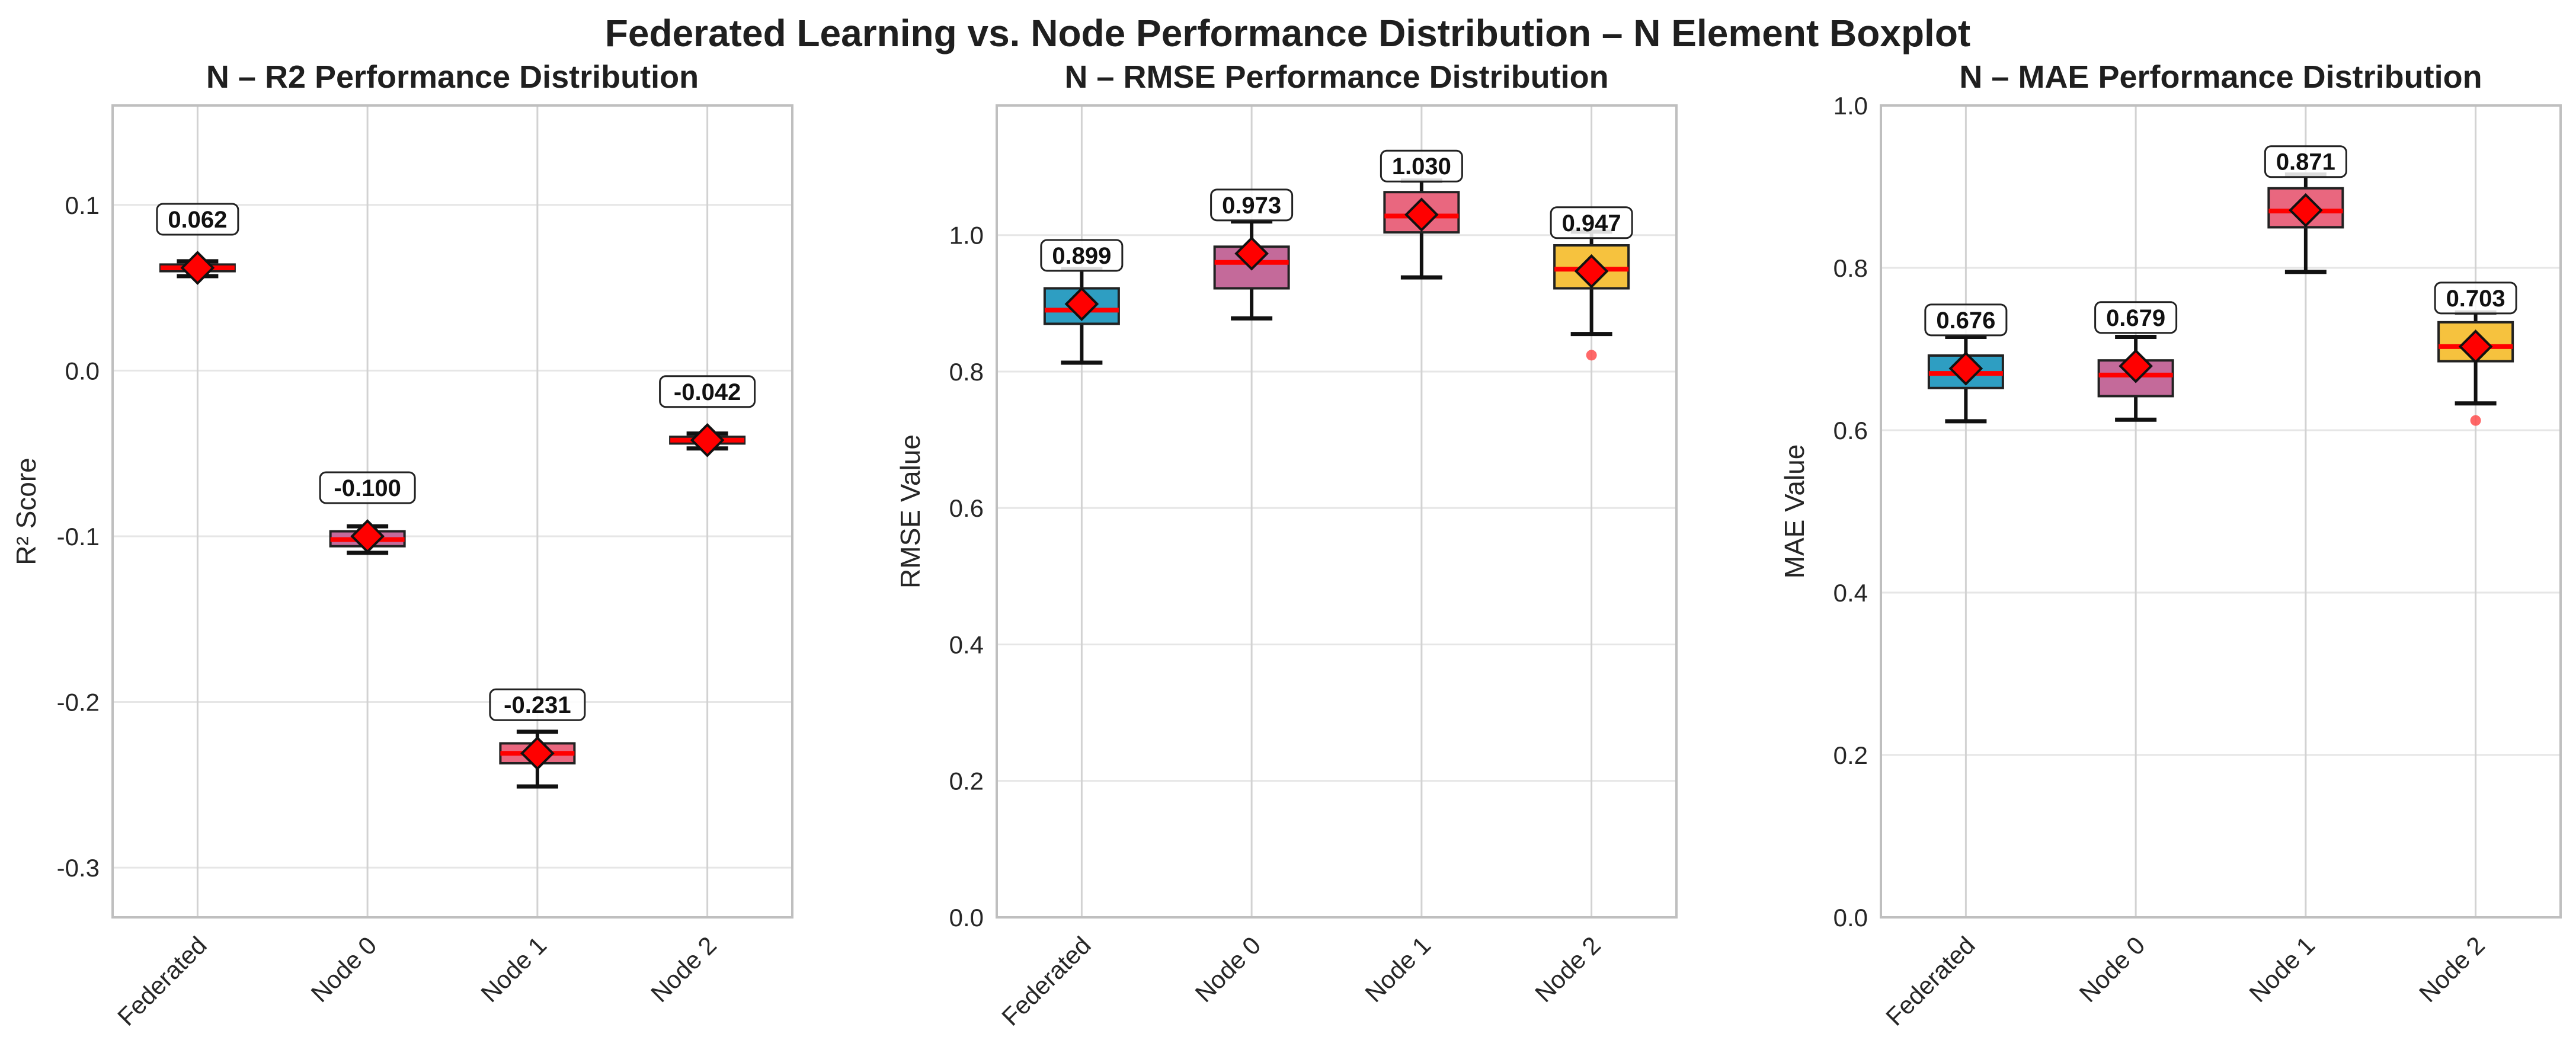  I want to click on box-node-1: 0.871, so click(2305, 209).